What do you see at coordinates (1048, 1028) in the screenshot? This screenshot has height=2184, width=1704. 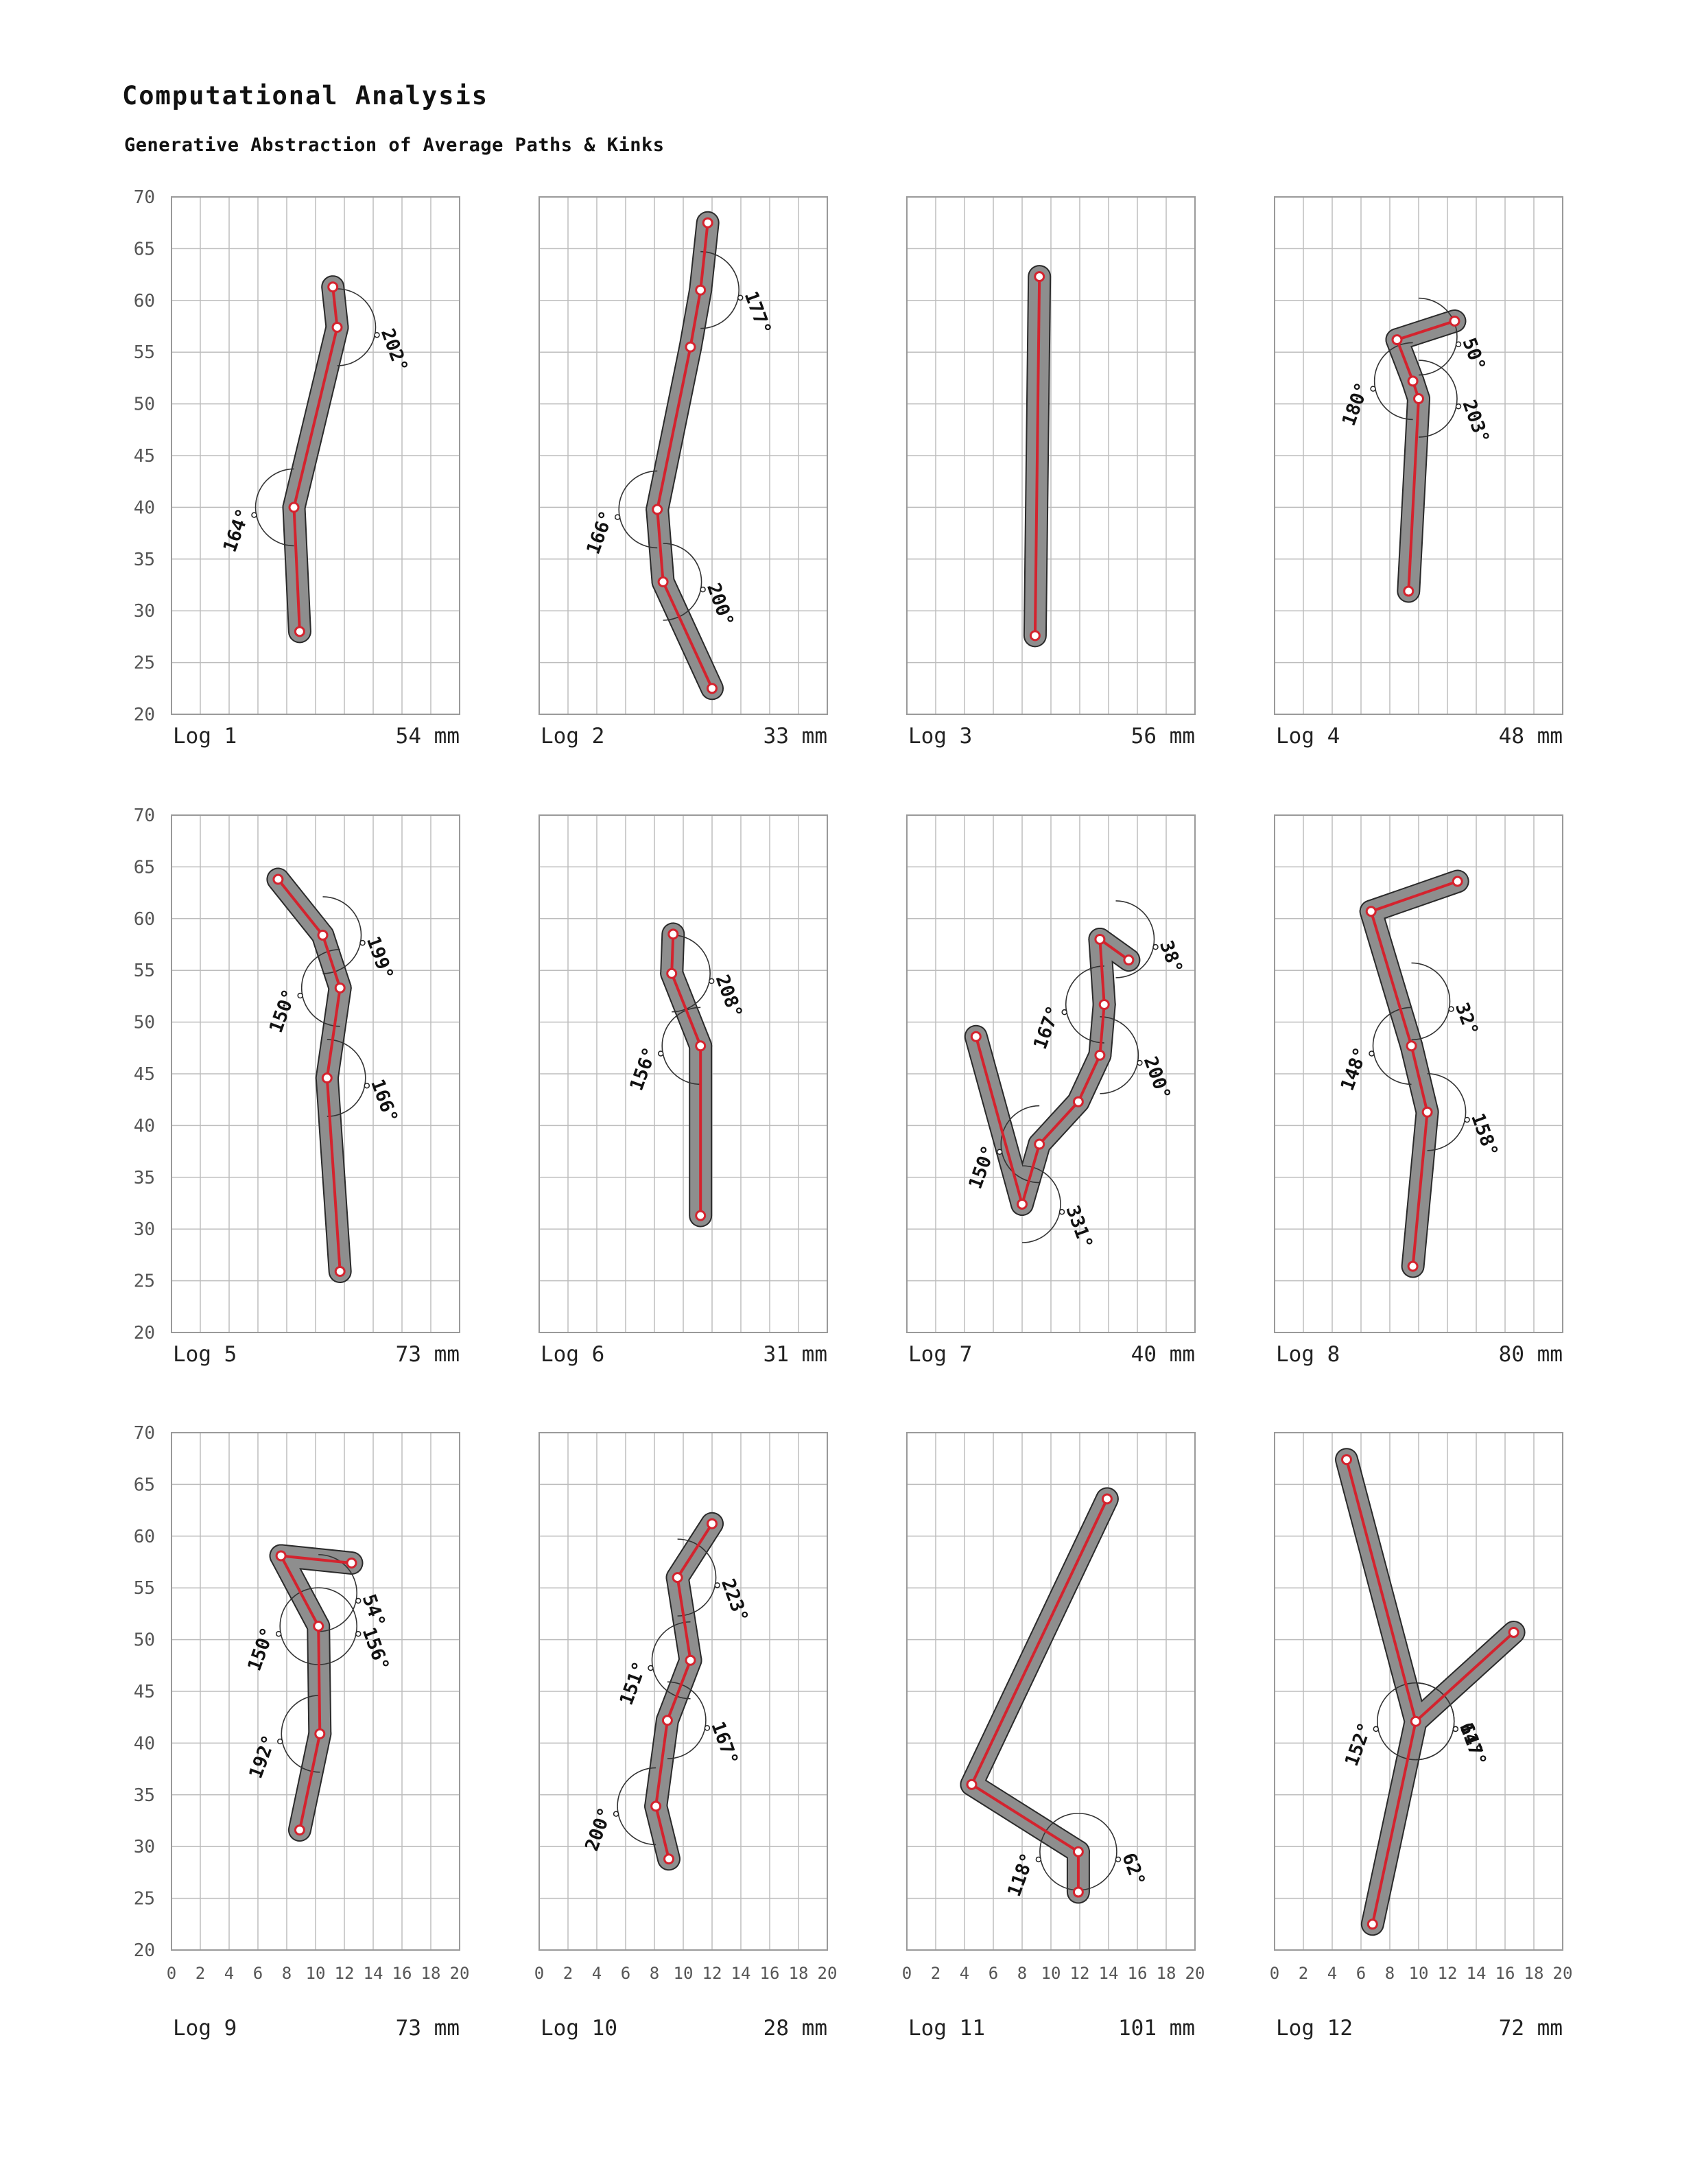 I see `angle-label: 167°` at bounding box center [1048, 1028].